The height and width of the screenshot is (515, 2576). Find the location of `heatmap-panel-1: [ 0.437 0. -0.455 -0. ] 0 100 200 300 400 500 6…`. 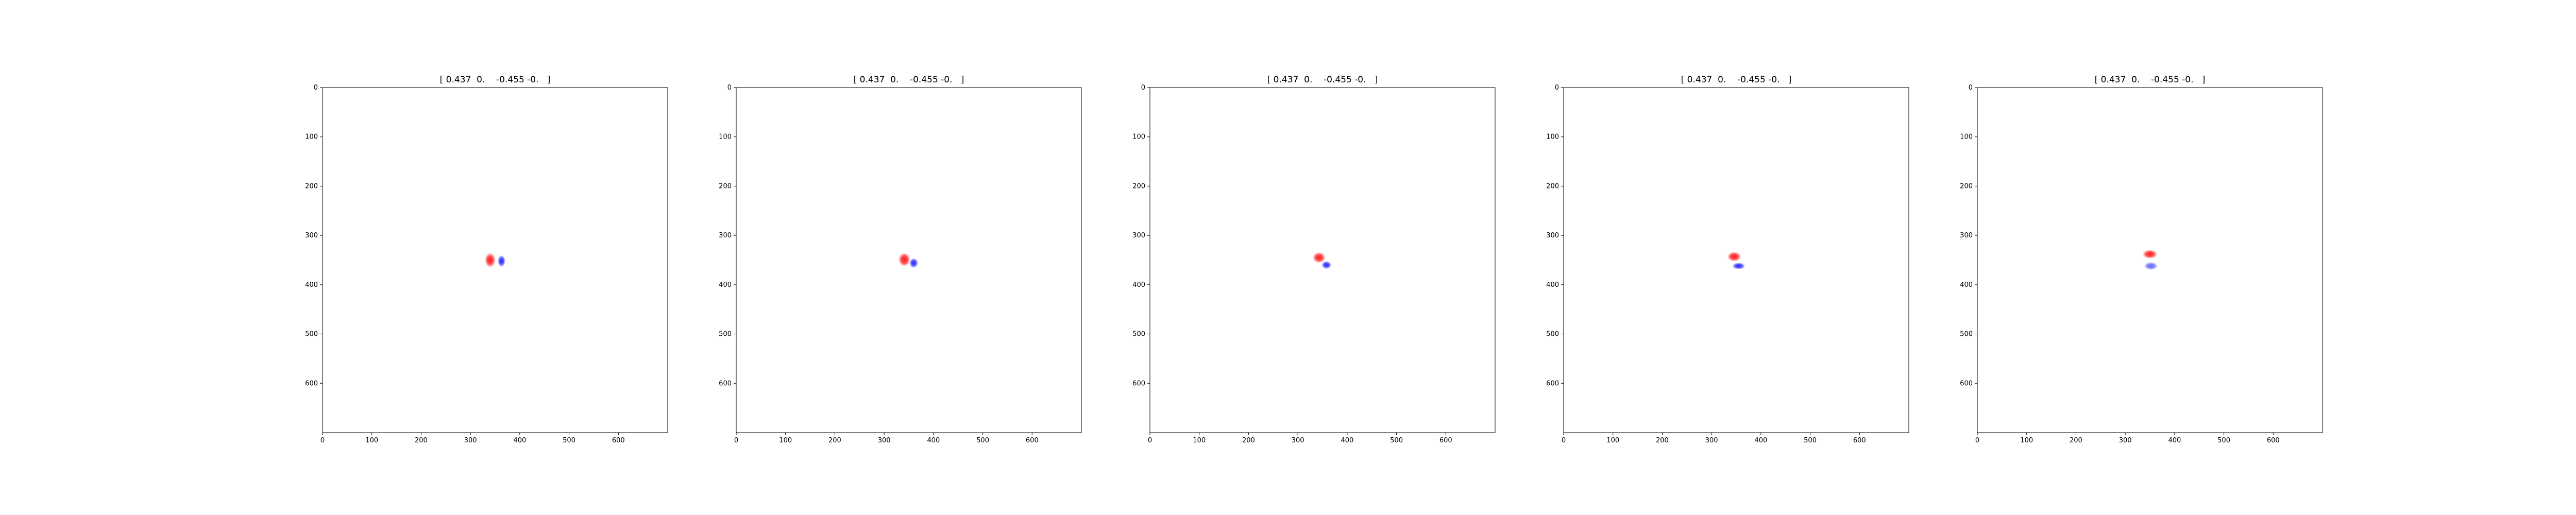

heatmap-panel-1: [ 0.437 0. -0.455 -0. ] 0 100 200 300 400 500 6… is located at coordinates (486, 259).